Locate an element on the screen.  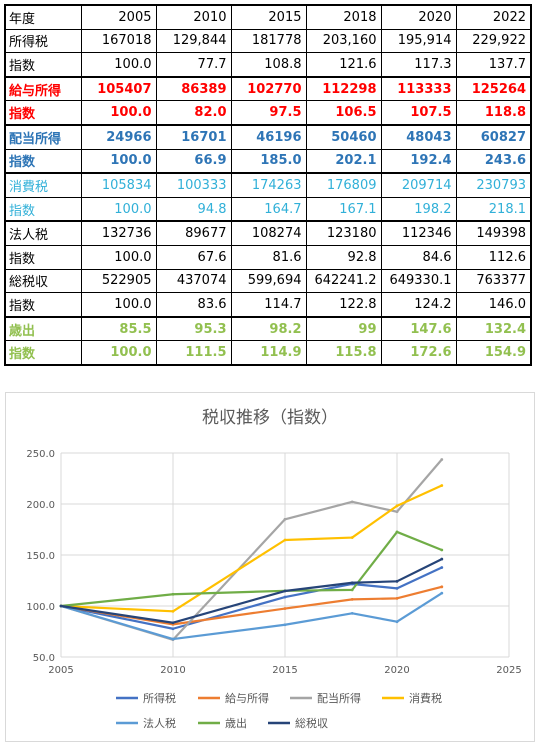
value-cell: 48043 is located at coordinates (418, 136).